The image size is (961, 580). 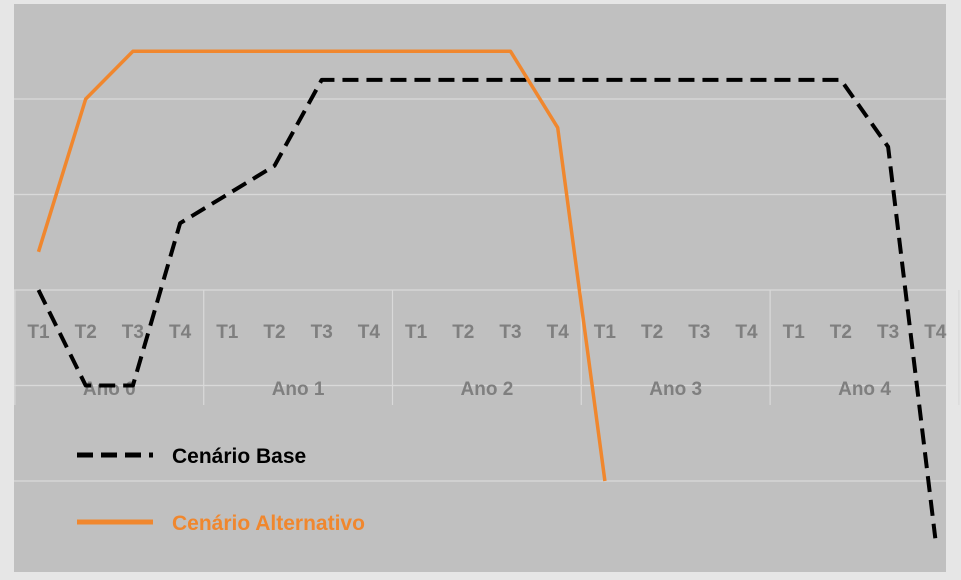 What do you see at coordinates (221, 490) in the screenshot?
I see `legend: Cenário Base Cenário Alternativo` at bounding box center [221, 490].